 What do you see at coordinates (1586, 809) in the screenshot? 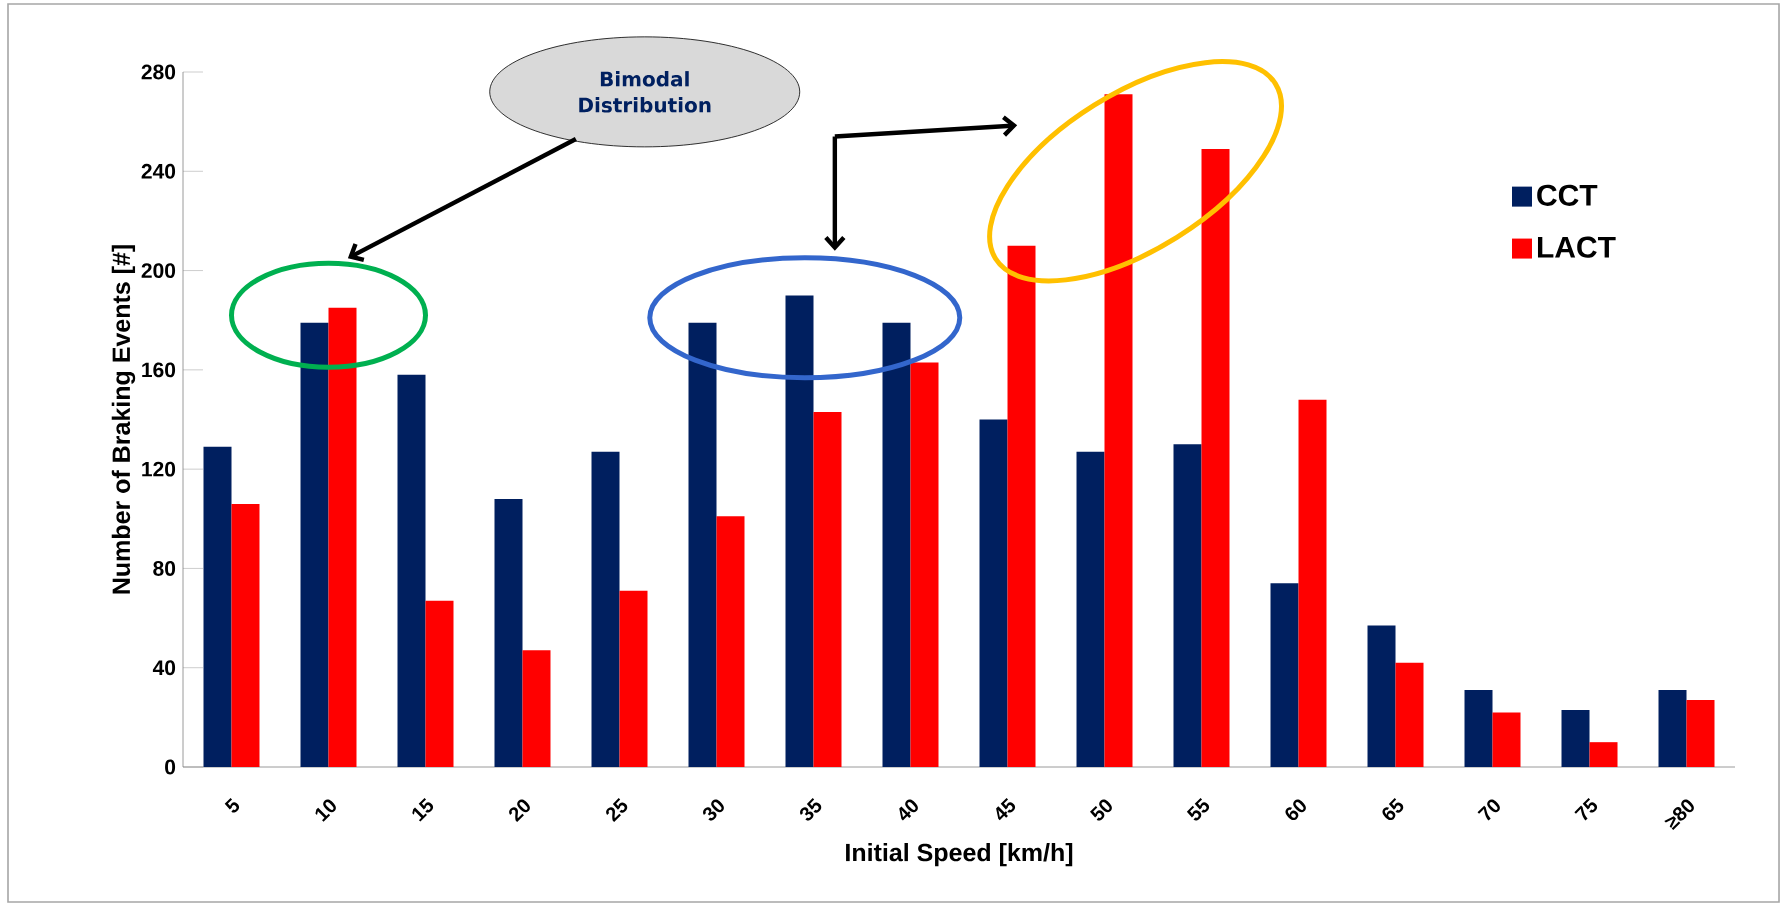
I see `x-tick-label: 75` at bounding box center [1586, 809].